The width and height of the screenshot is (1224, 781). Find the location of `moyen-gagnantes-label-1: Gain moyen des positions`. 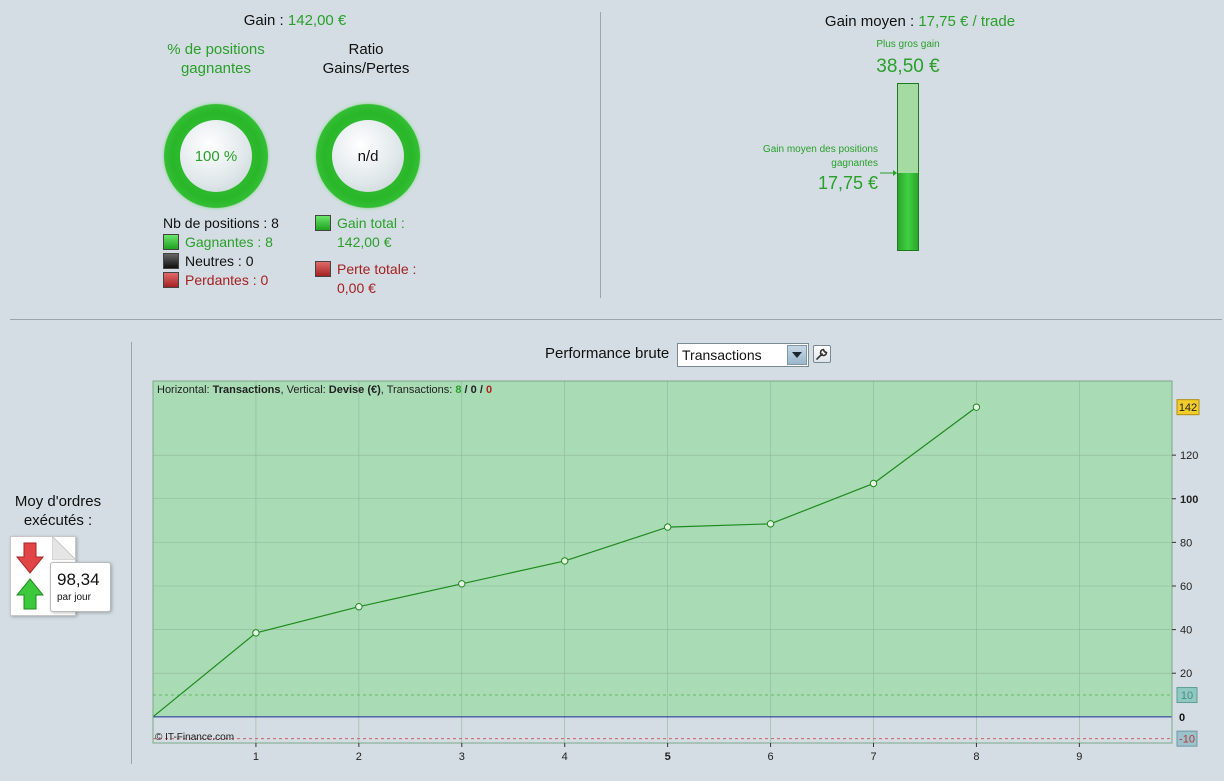

moyen-gagnantes-label-1: Gain moyen des positions is located at coordinates (820, 149).